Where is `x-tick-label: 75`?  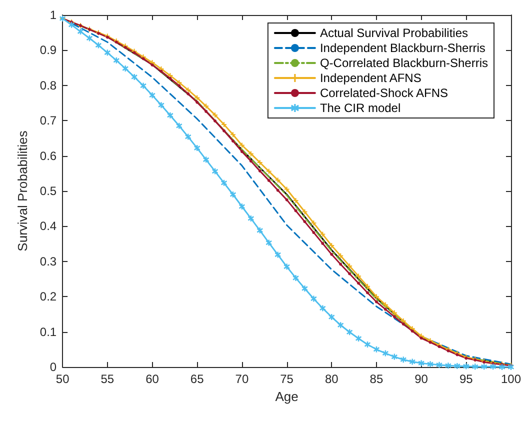
x-tick-label: 75 is located at coordinates (287, 379).